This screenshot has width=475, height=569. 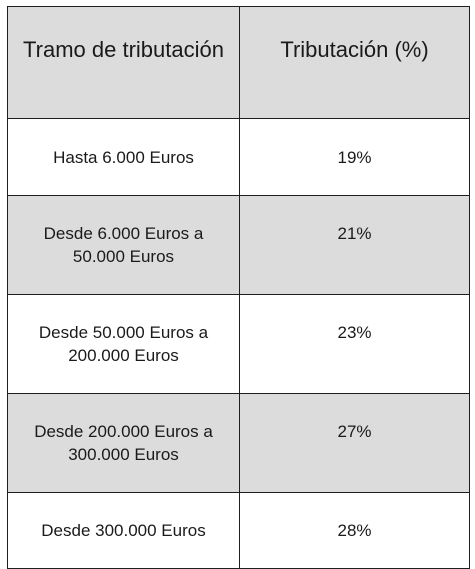 I want to click on rate-cell: 28%, so click(x=354, y=530).